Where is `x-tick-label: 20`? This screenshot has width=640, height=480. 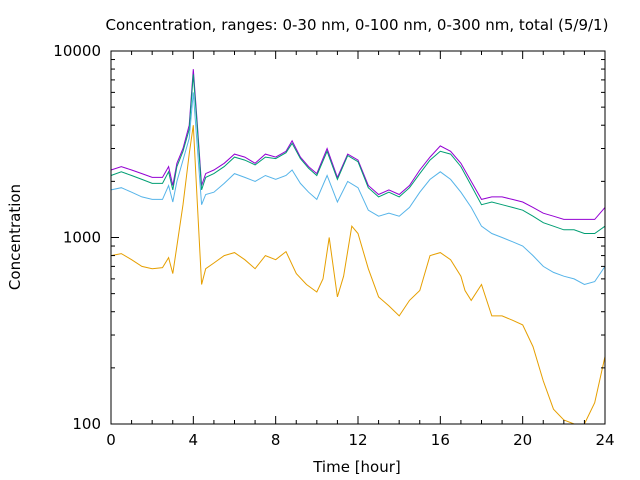
x-tick-label: 20 is located at coordinates (522, 440).